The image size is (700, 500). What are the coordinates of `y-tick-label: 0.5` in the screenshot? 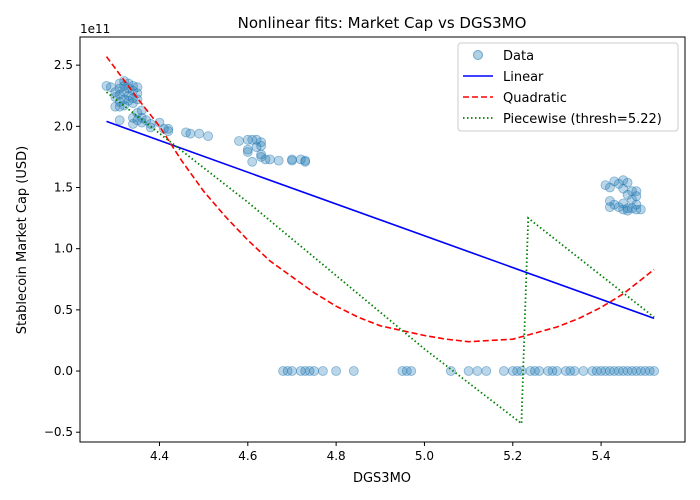 It's located at (63, 310).